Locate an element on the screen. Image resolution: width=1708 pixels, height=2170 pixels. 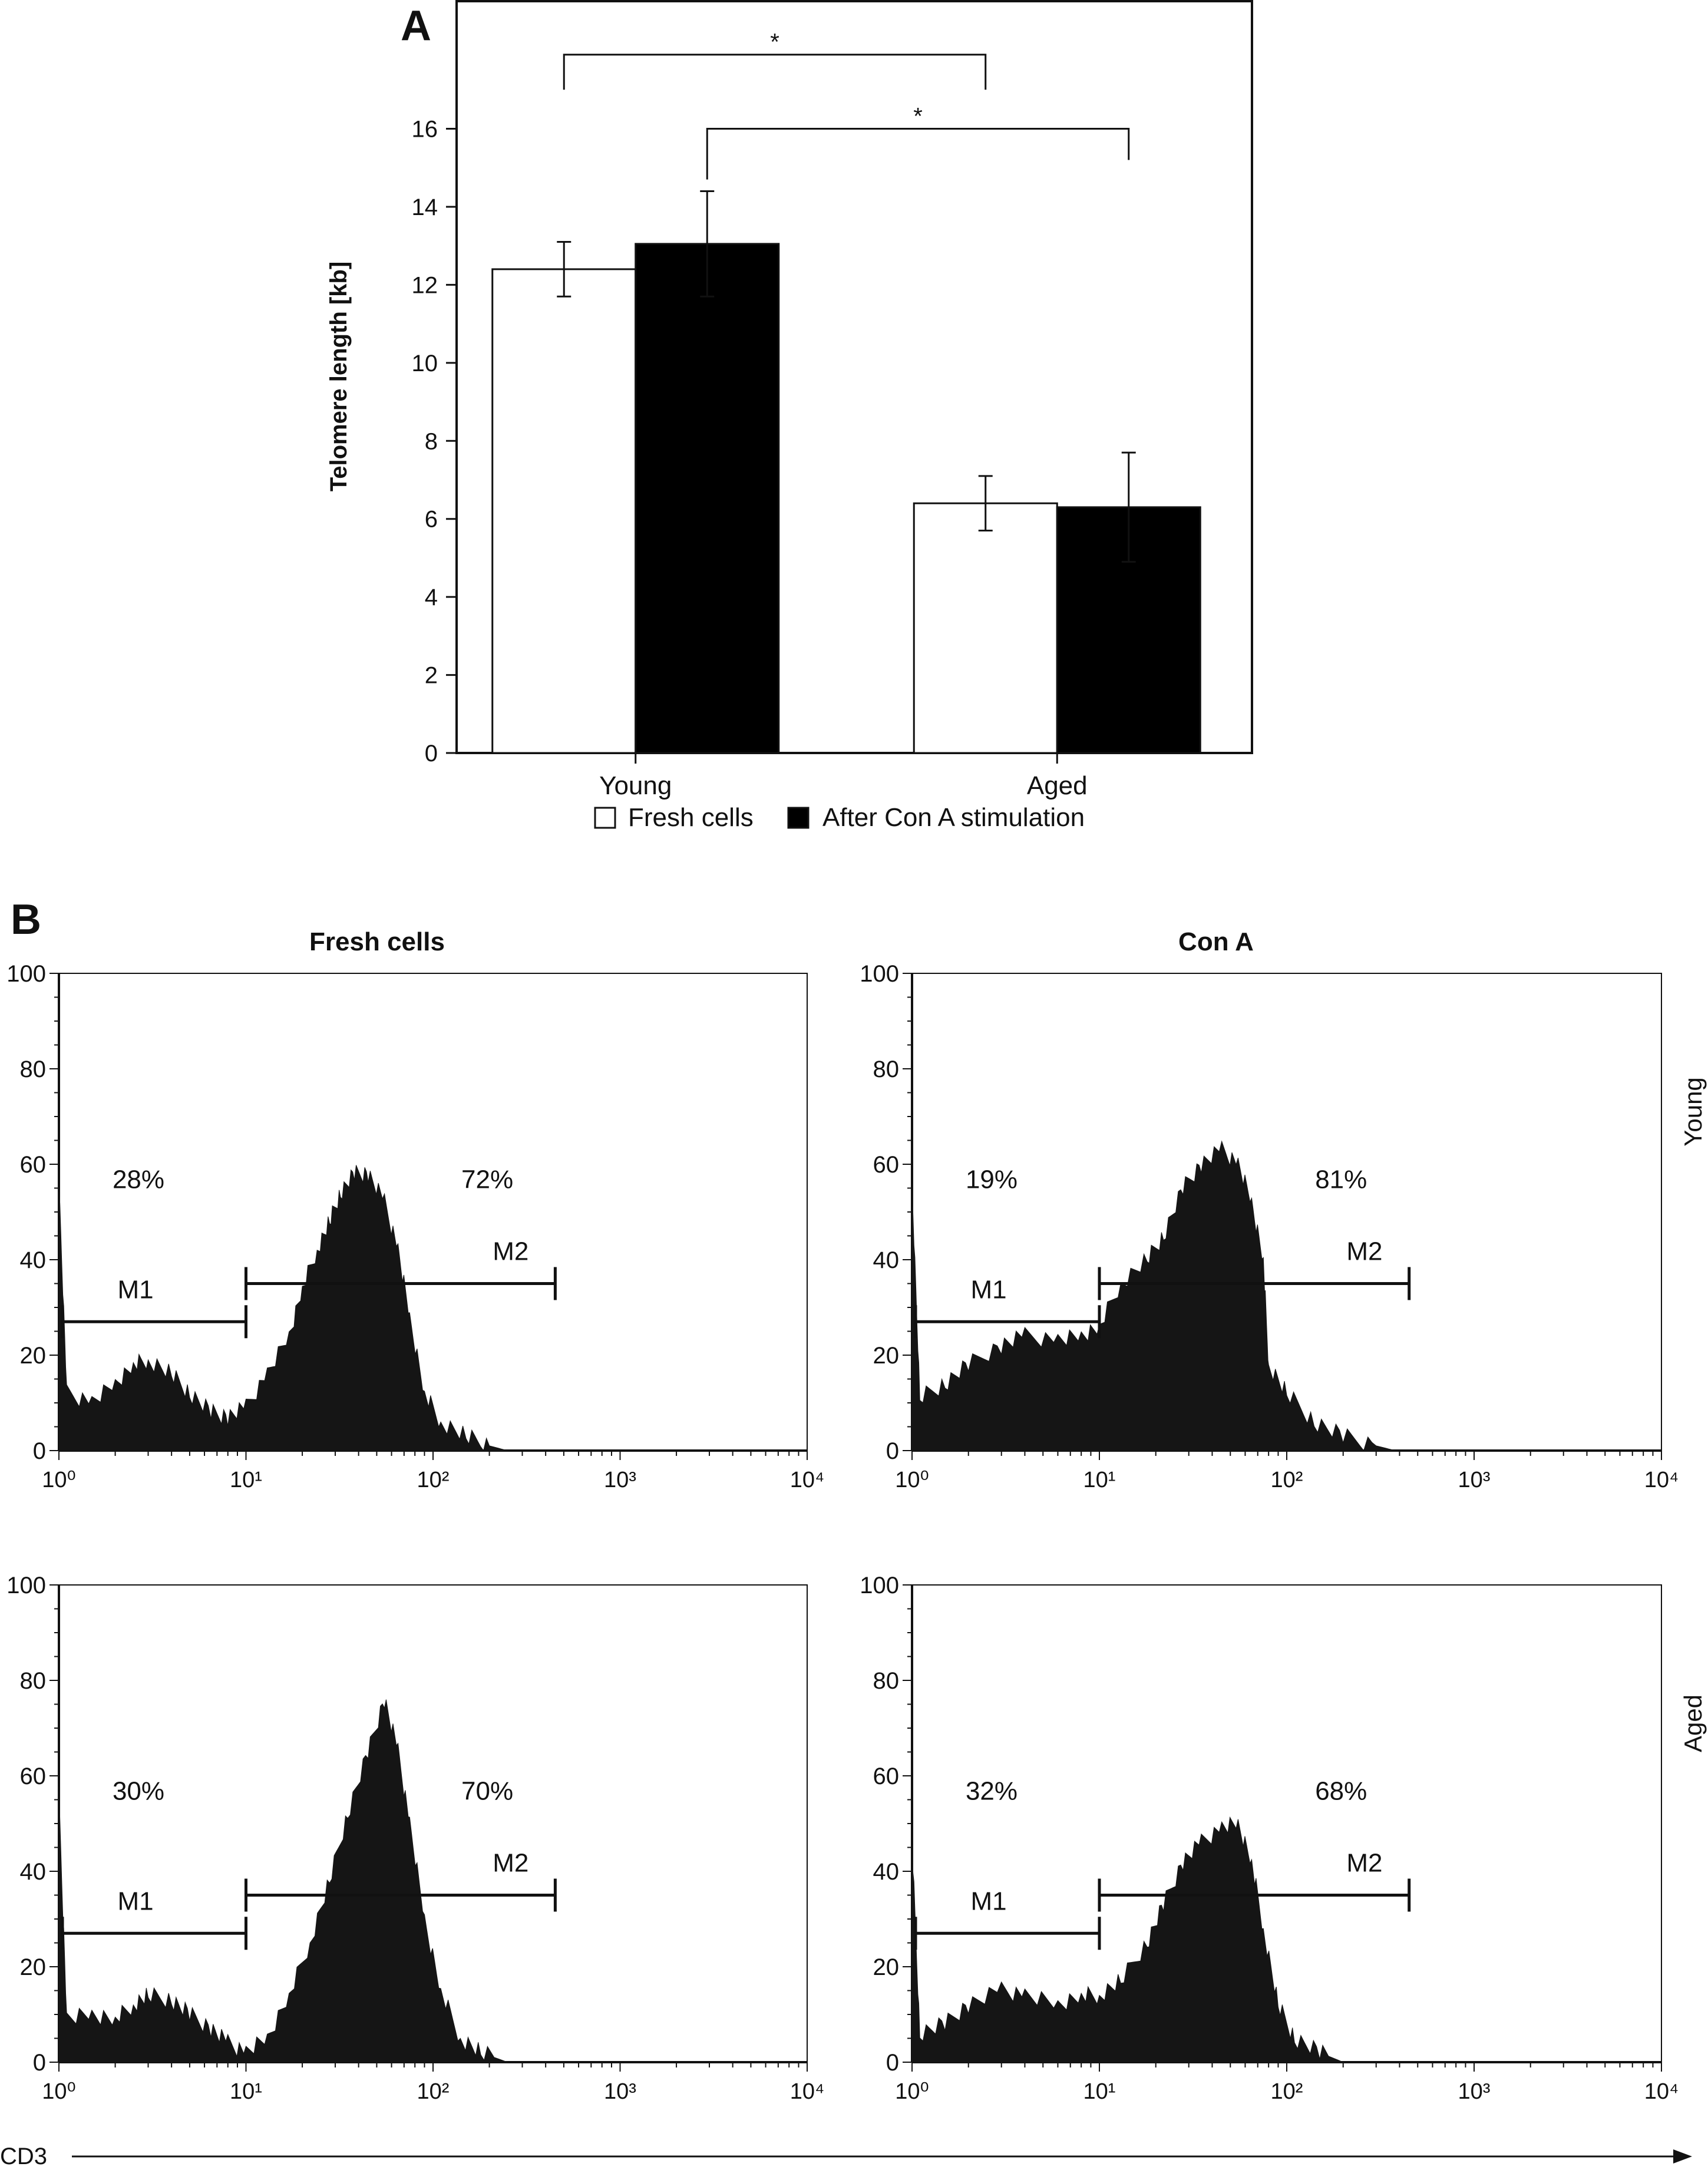
marker-percent: 19% is located at coordinates (992, 1179).